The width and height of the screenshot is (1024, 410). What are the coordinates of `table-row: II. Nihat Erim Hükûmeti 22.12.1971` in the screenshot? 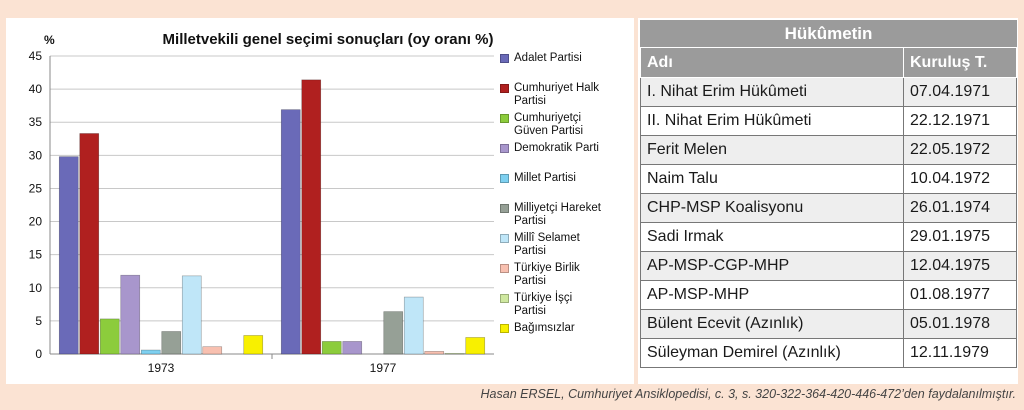 It's located at (828, 121).